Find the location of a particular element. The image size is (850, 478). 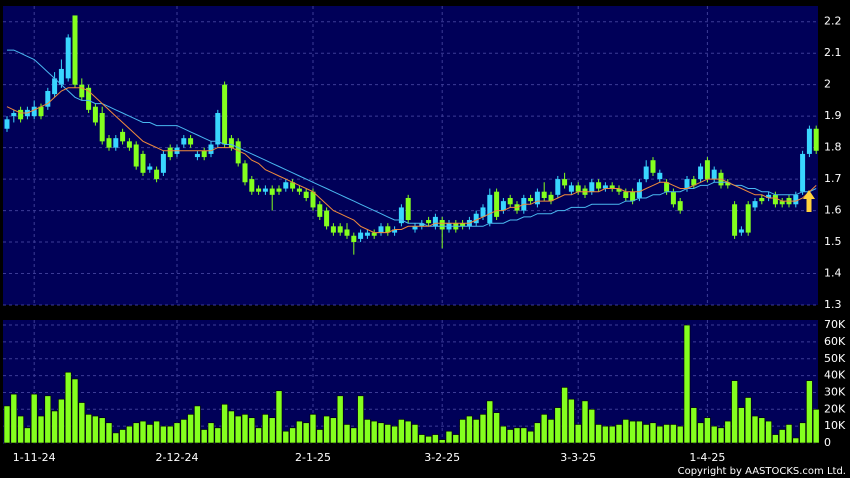

y-tick-label: 60K is located at coordinates (835, 341).